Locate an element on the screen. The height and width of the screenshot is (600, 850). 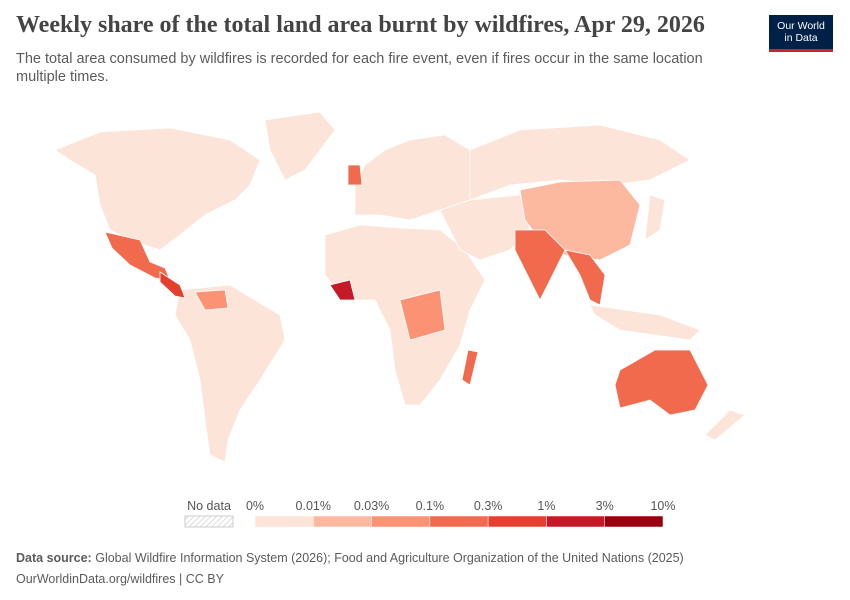
india is located at coordinates (540, 265).